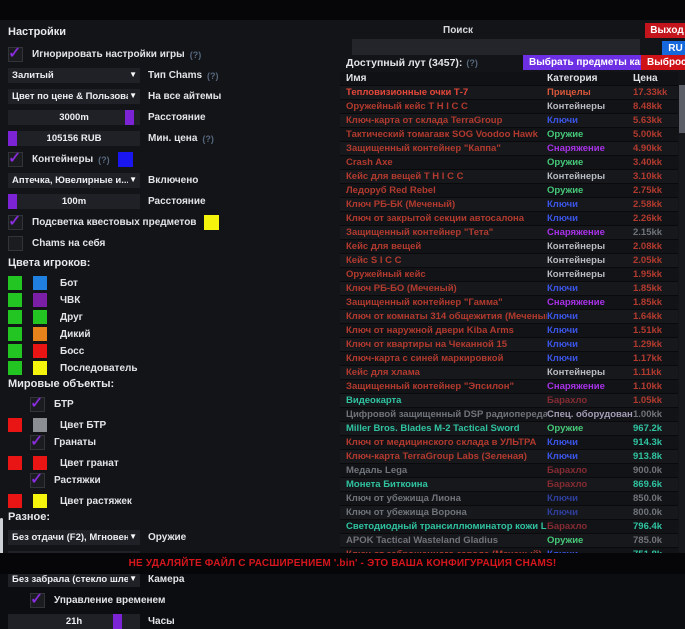  I want to click on item-price: 4.90kk, so click(648, 148).